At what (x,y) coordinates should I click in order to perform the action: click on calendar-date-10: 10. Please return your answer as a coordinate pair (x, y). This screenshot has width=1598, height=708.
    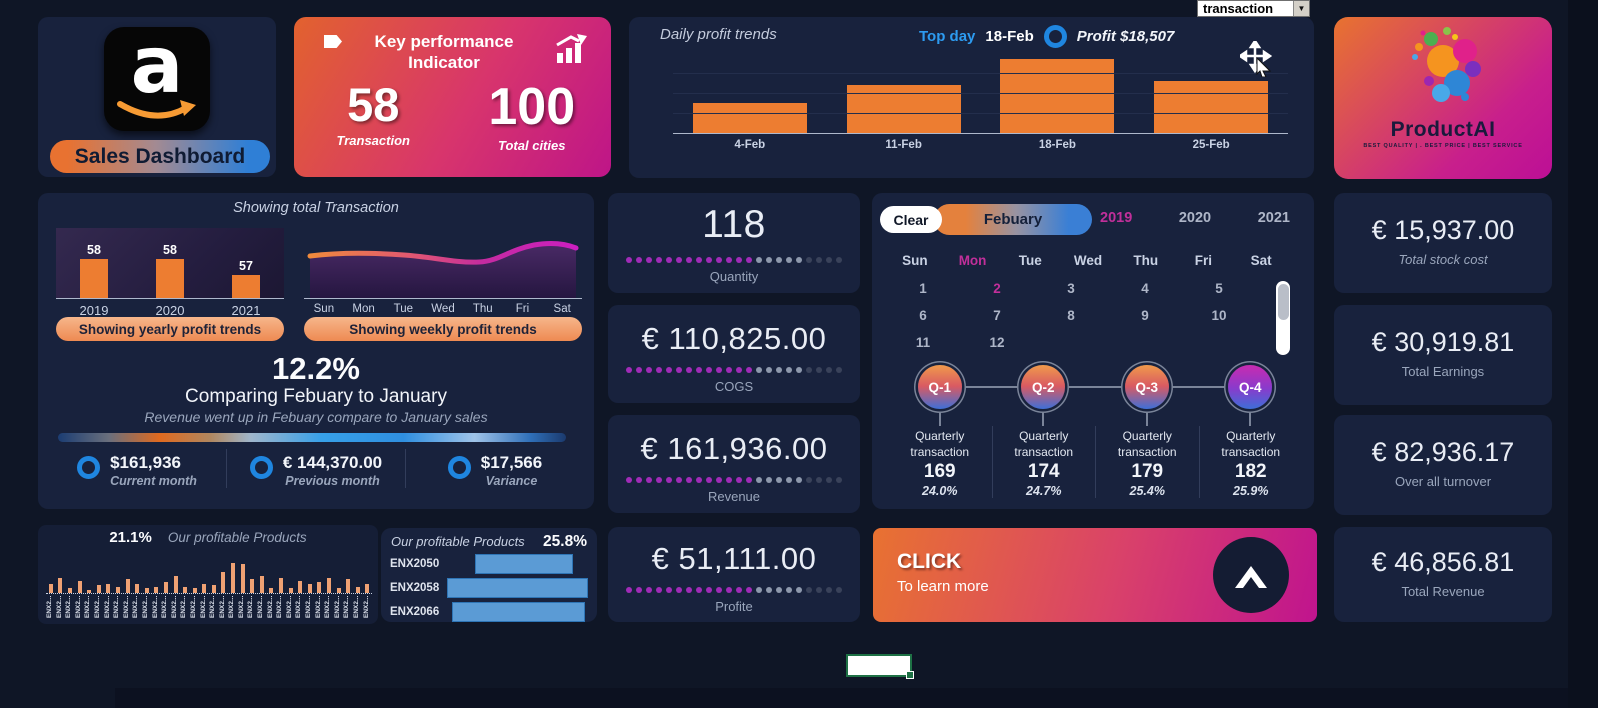
    Looking at the image, I should click on (1219, 315).